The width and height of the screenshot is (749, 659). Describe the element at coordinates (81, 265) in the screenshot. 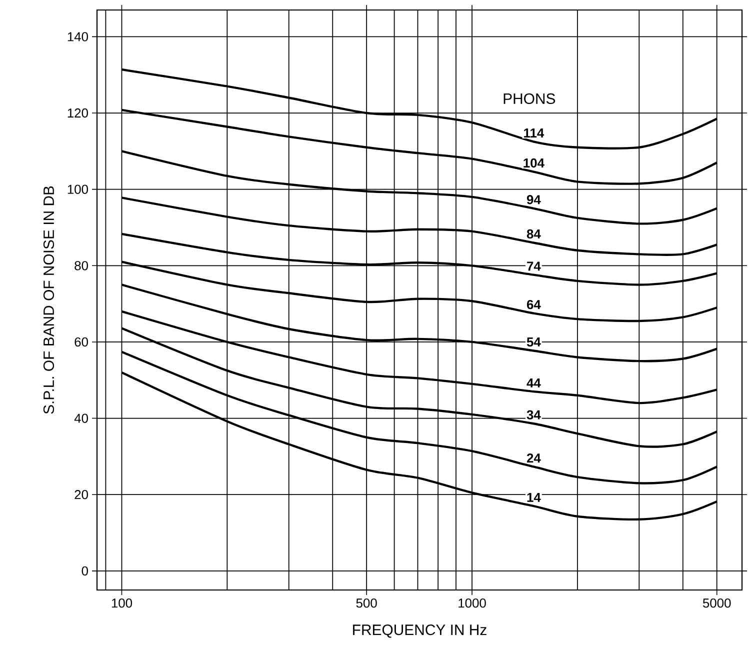

I see `y-tick-label: 80` at that location.